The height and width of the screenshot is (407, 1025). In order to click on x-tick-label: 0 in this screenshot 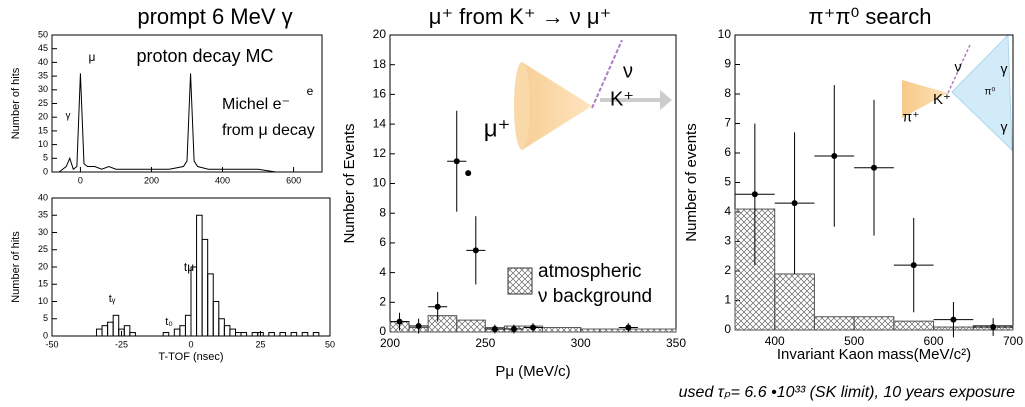, I will do `click(190, 344)`.